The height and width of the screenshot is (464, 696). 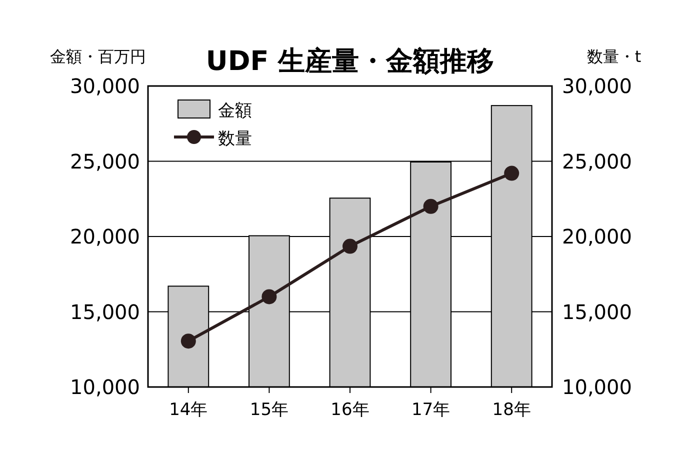 What do you see at coordinates (105, 161) in the screenshot?
I see `y-tick-label: 25,000` at bounding box center [105, 161].